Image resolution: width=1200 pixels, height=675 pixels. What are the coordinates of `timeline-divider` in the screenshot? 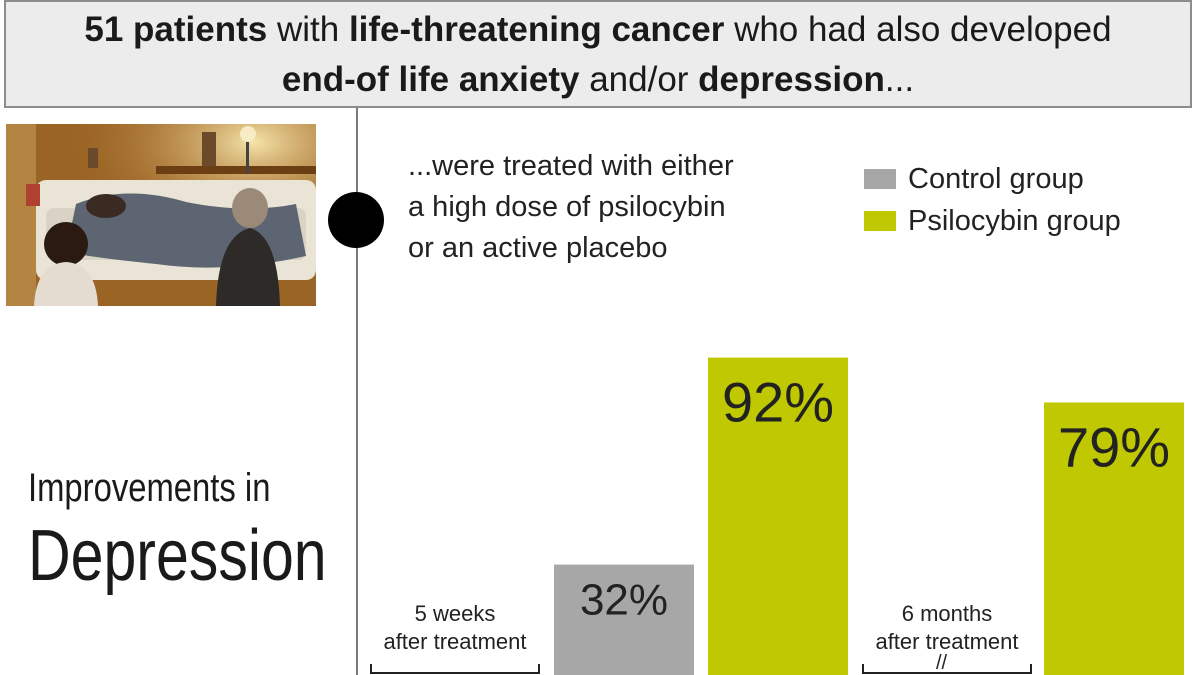 It's located at (357, 391).